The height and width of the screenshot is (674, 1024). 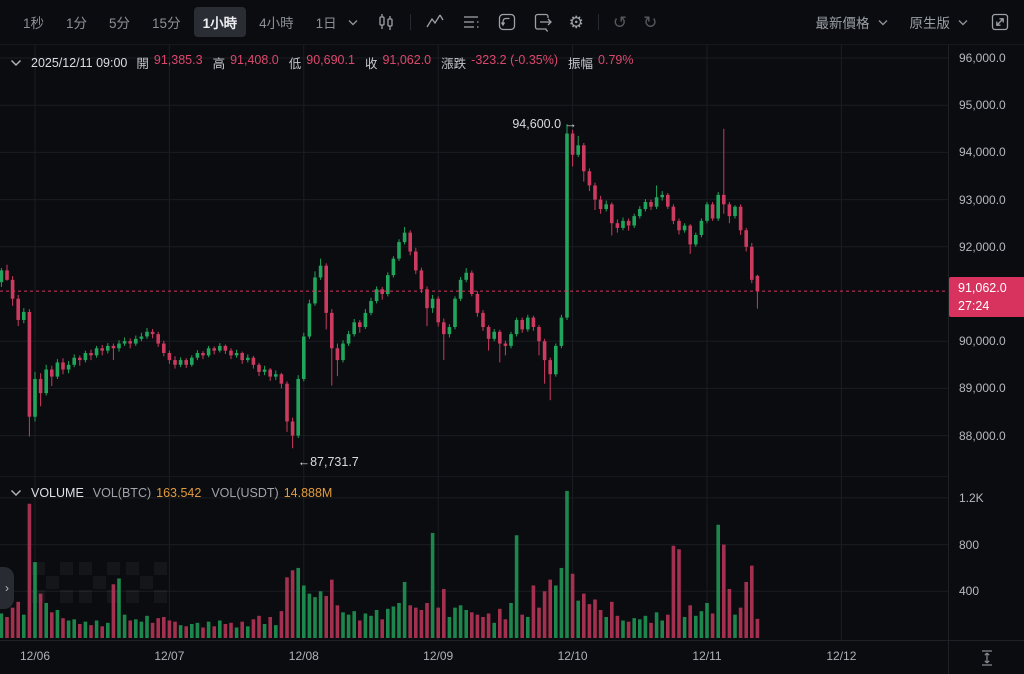 I want to click on field-振幅: 振幅 0.79%, so click(x=601, y=62).